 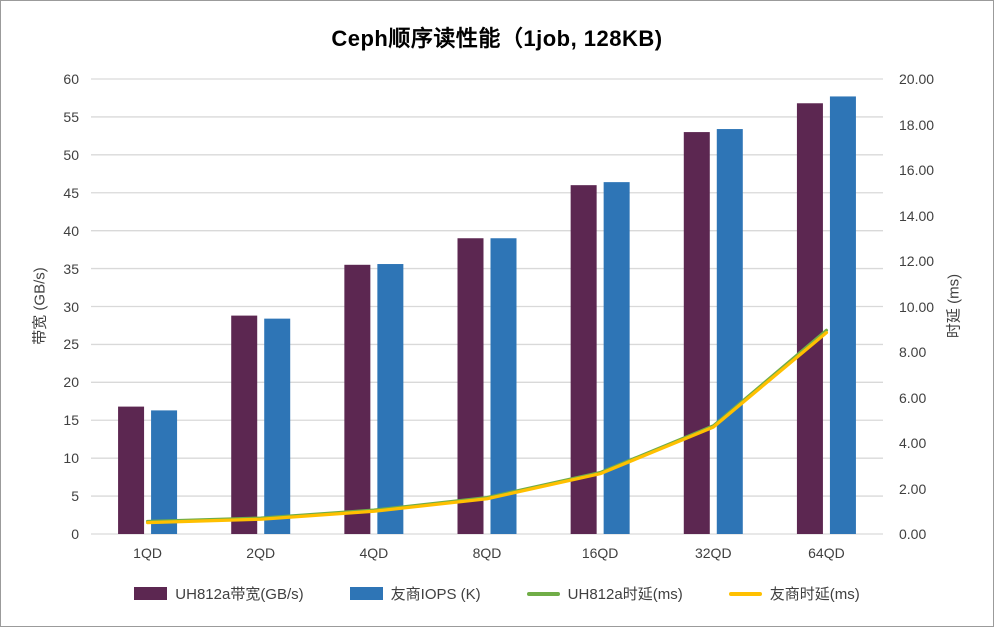 I want to click on y-axis-left-tick: 30, so click(x=71, y=306).